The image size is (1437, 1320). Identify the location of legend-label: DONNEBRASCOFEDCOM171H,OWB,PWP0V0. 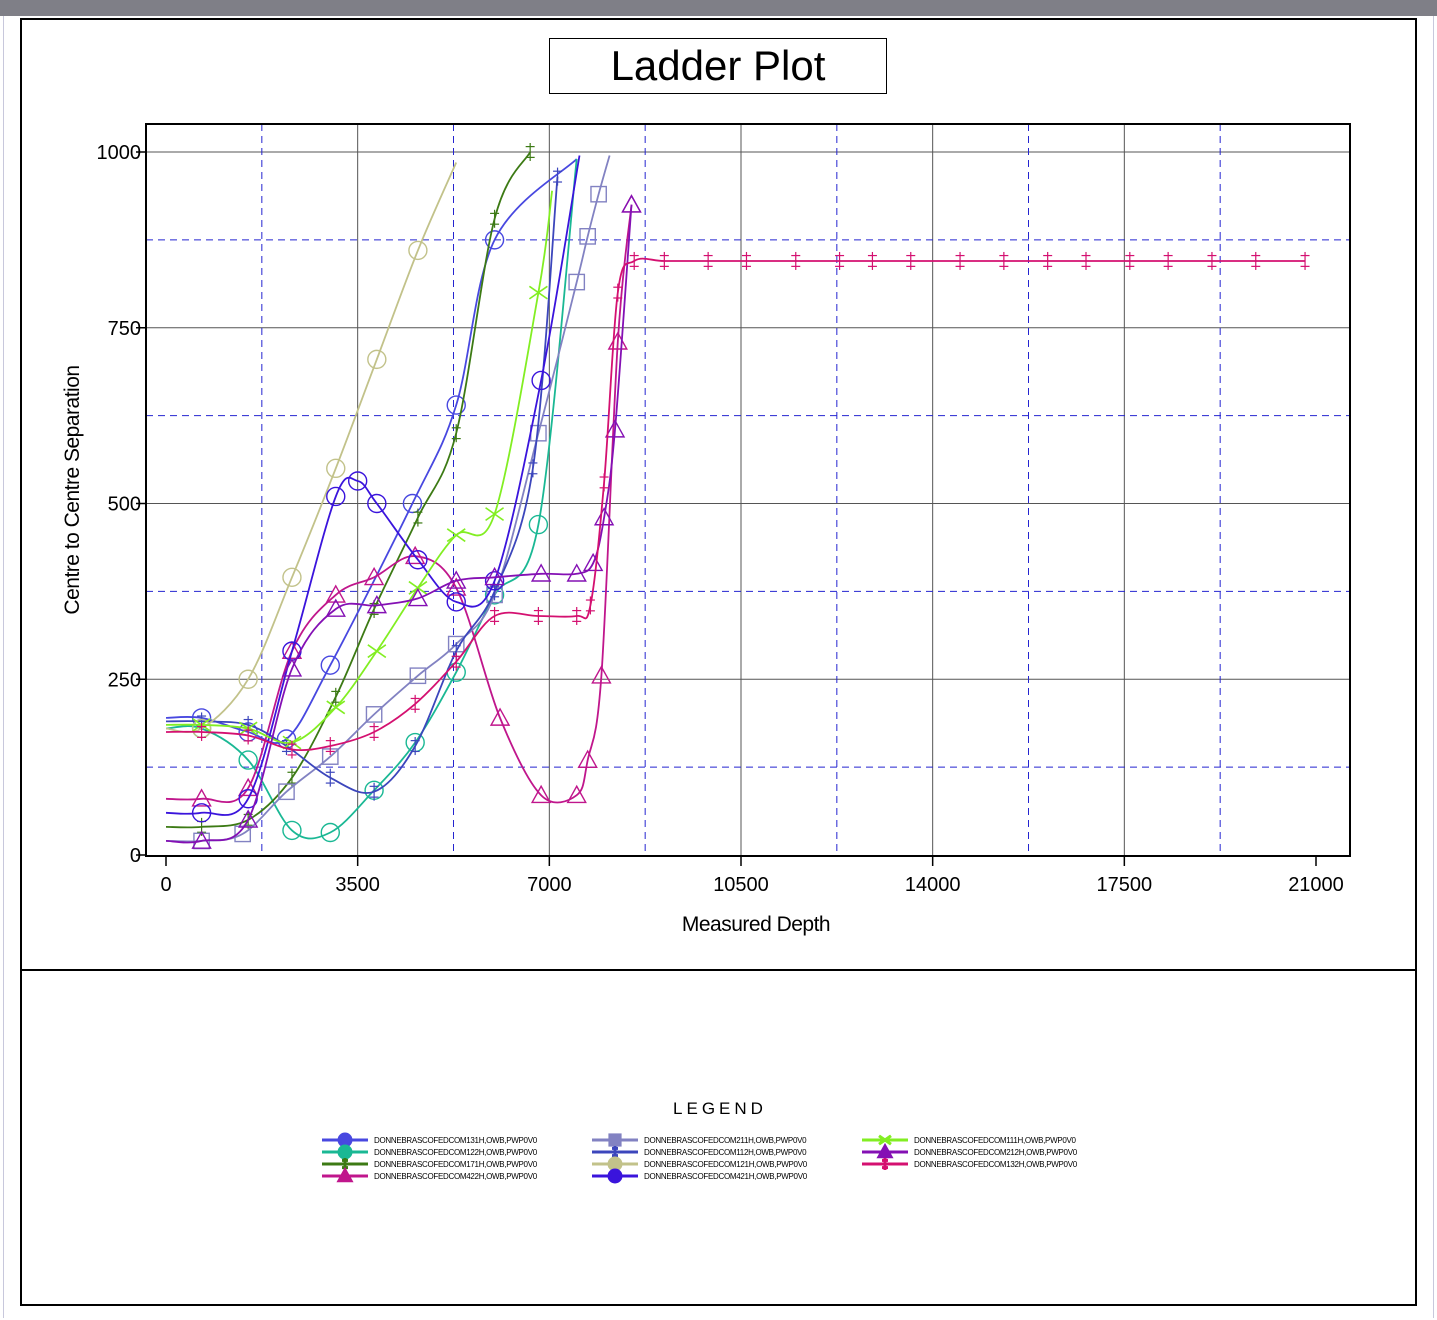
(456, 1164).